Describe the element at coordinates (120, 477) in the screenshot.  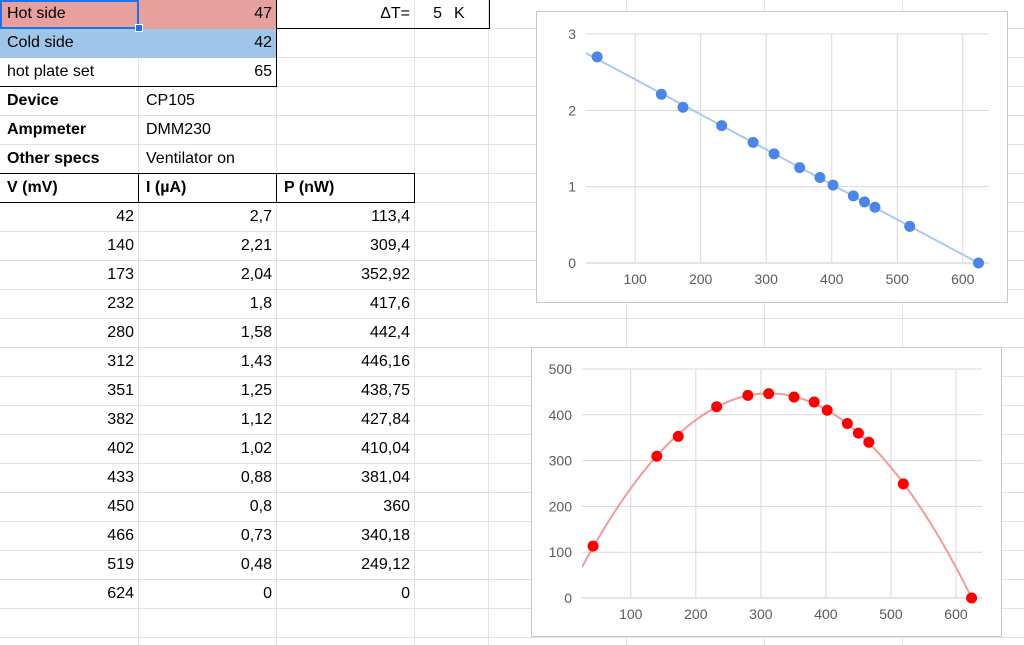
I see `voltage-cell: 433` at that location.